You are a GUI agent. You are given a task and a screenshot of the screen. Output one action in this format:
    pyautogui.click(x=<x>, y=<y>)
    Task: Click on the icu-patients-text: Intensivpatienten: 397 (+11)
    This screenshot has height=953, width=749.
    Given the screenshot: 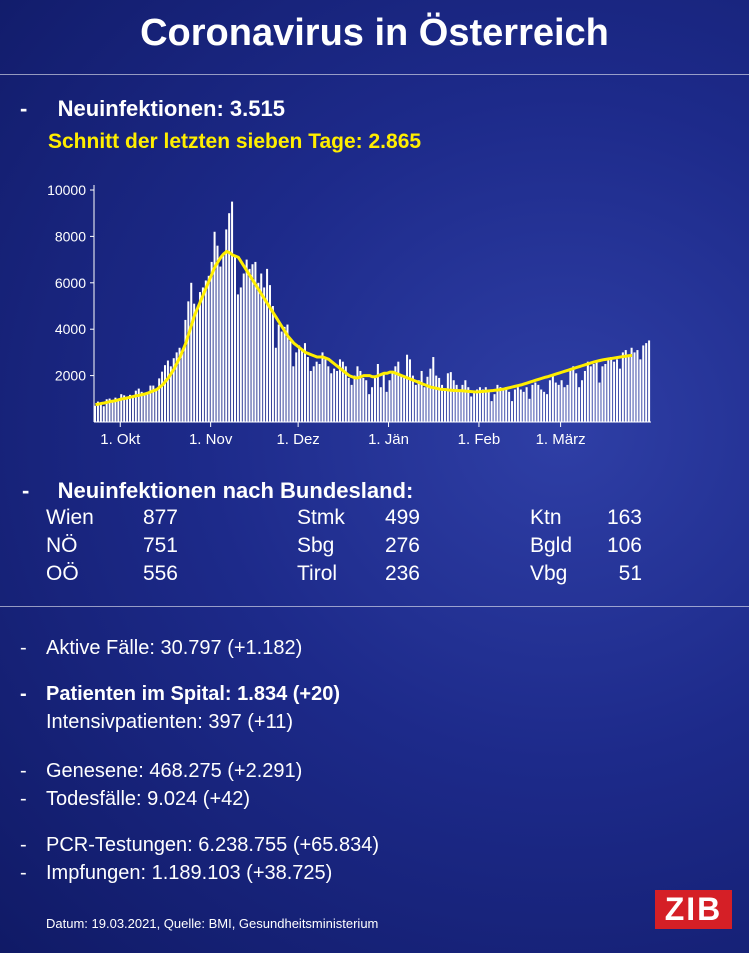 What is the action you would take?
    pyautogui.click(x=170, y=722)
    